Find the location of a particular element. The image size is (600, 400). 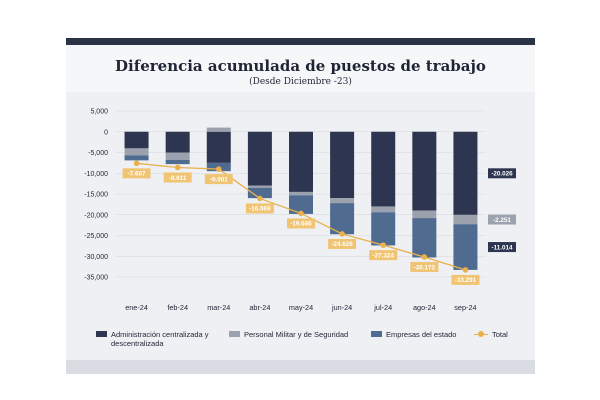

legend-swatch-admin is located at coordinates (101, 334).